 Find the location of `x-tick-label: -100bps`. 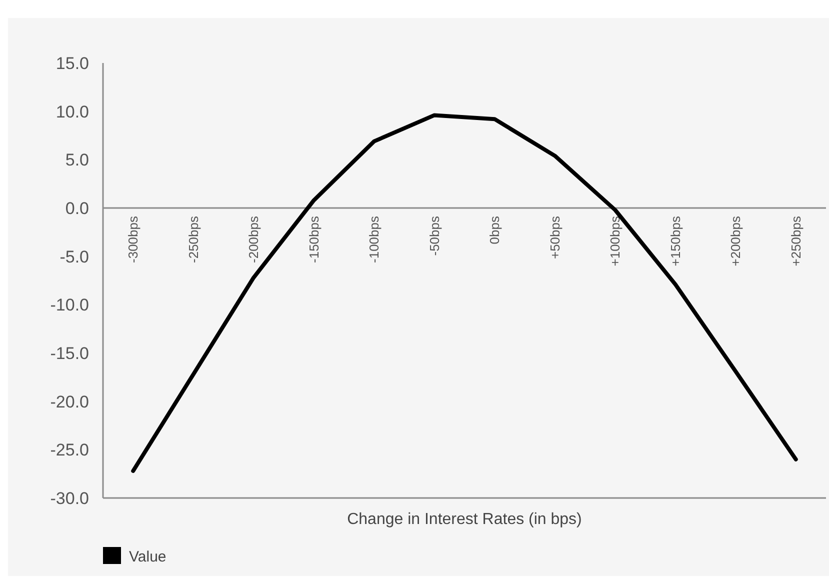

x-tick-label: -100bps is located at coordinates (374, 239).